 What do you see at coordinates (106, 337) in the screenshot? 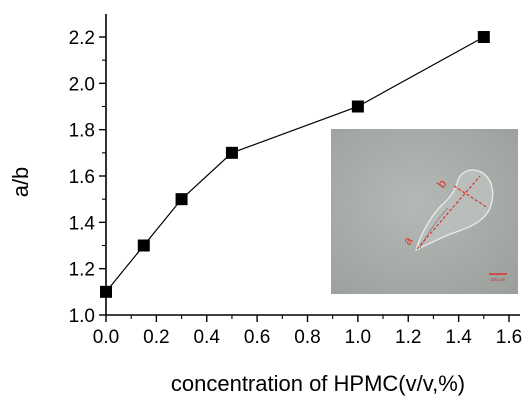
I see `x-tick-label: 0.0` at bounding box center [106, 337].